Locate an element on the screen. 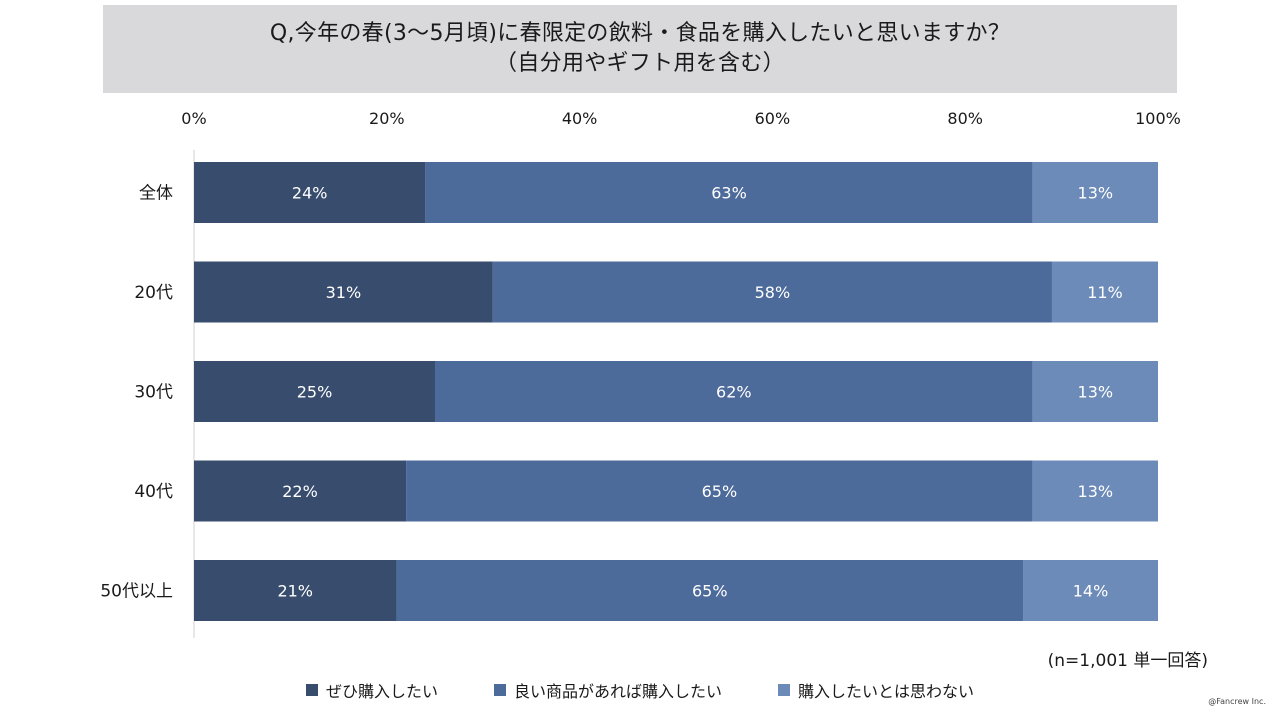 This screenshot has height=720, width=1280. legend-item-1: ぜひ購入したい is located at coordinates (371, 690).